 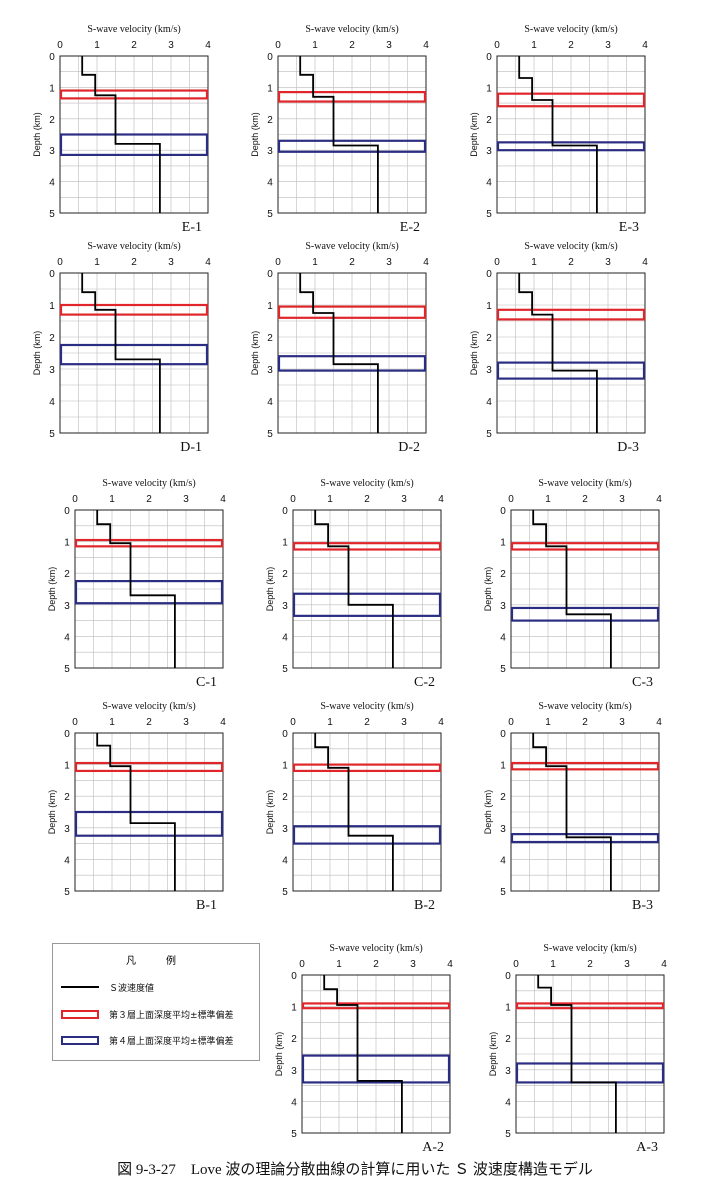 I want to click on legend-item-layer3: 第３層上面深度平均±標準偏差, so click(x=147, y=1014).